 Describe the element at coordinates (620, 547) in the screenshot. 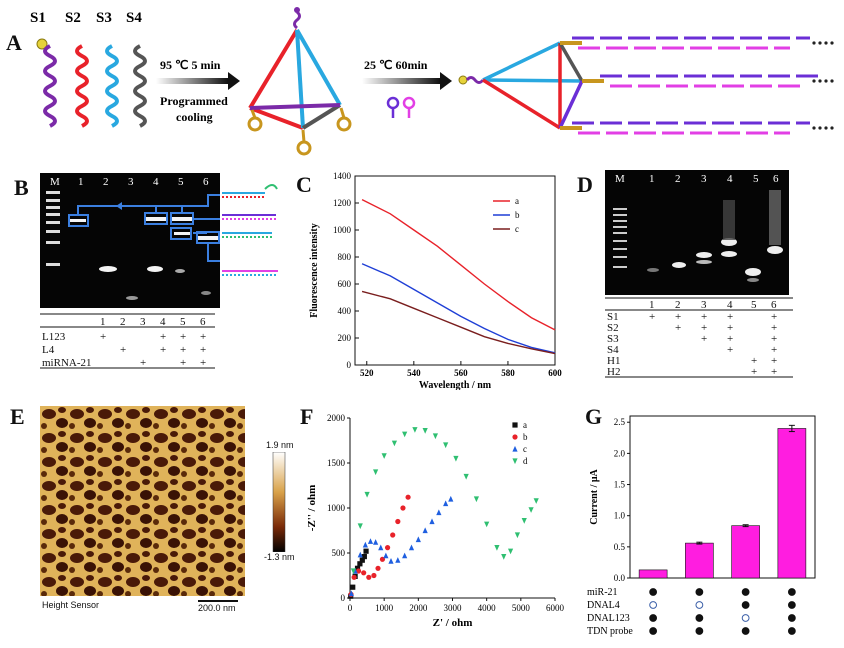

I see `y-tick-label: 0.5` at that location.